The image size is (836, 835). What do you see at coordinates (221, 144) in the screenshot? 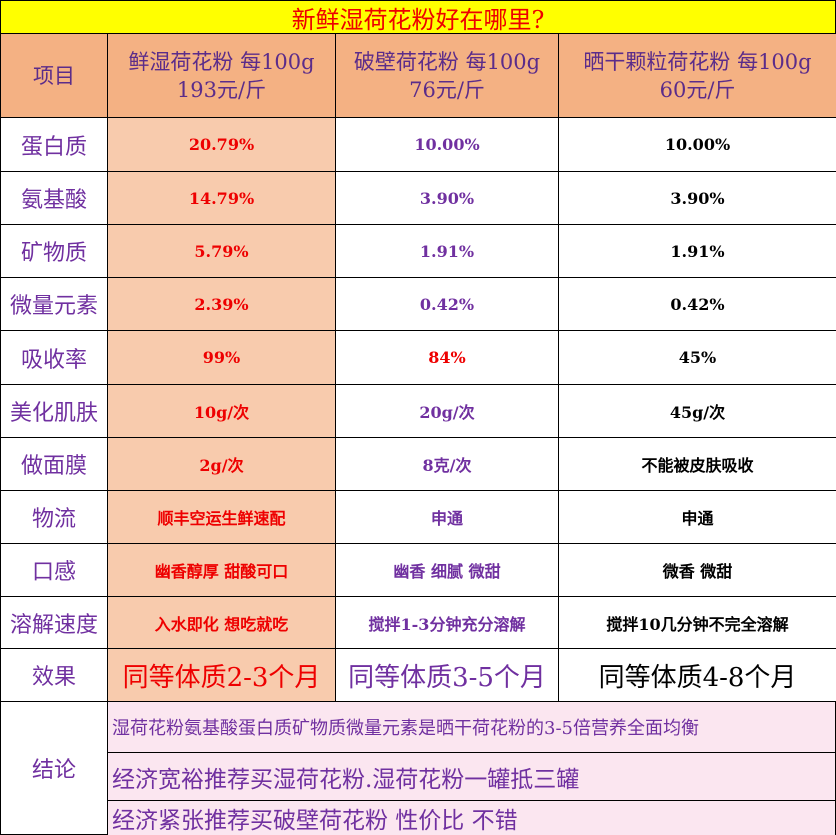
I see `cell-text: 20.79%` at bounding box center [221, 144].